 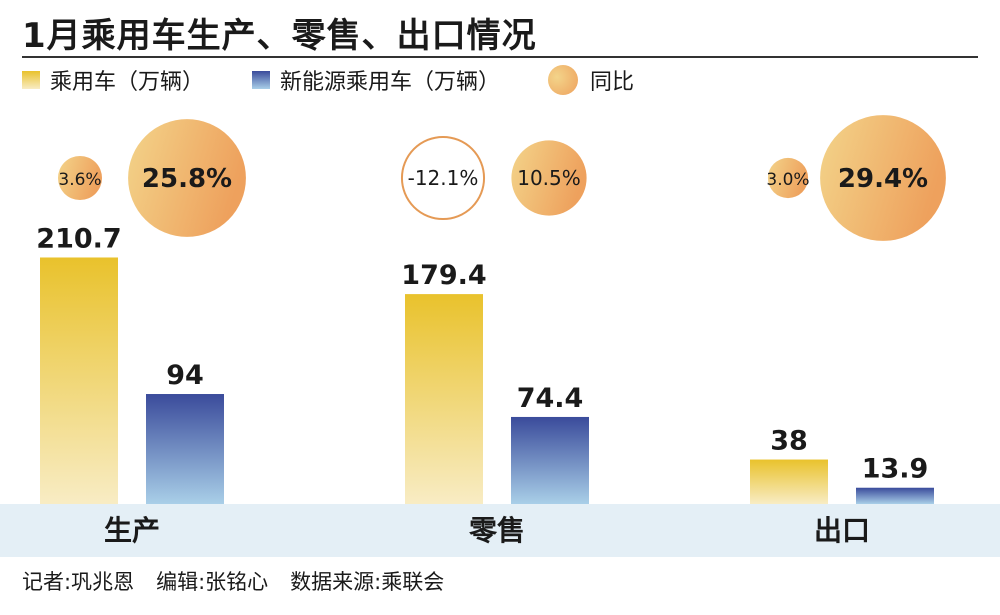 I want to click on legend-label-nev: 新能源乘用车（万辆）, so click(x=390, y=82).